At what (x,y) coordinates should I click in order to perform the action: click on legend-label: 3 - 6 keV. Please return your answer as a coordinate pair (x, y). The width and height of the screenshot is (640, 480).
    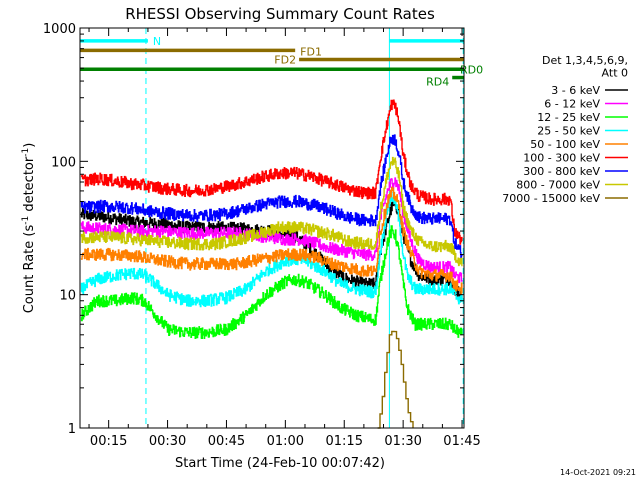
    Looking at the image, I should click on (575, 90).